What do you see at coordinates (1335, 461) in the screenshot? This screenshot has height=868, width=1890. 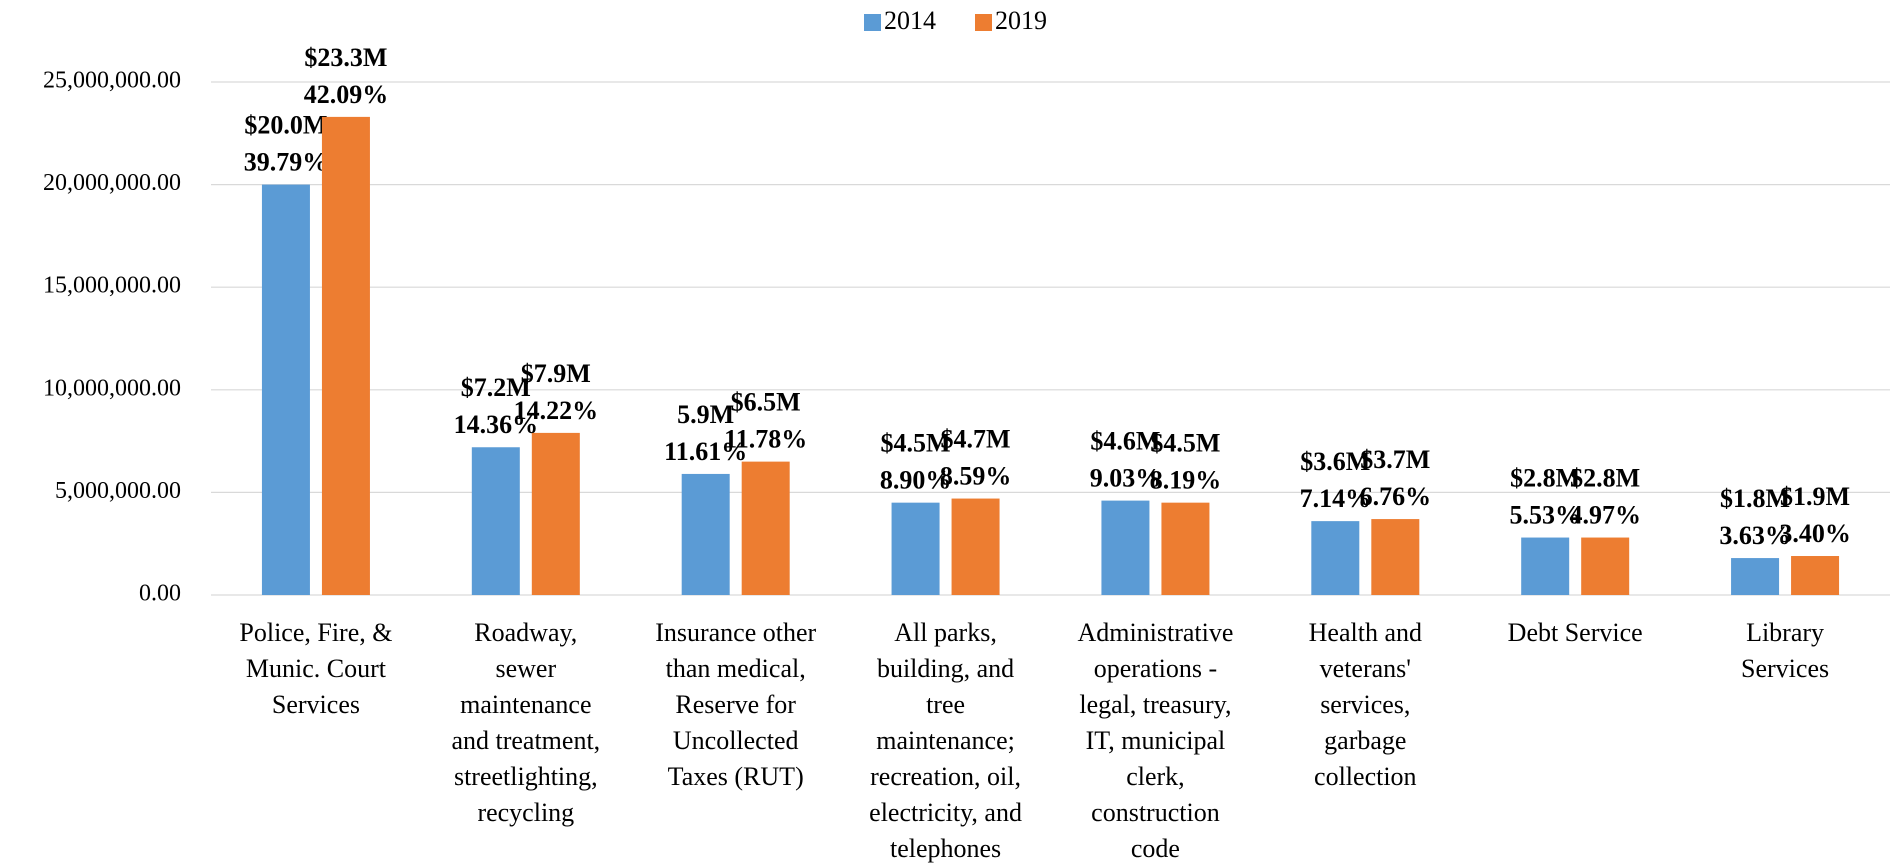 I see `value-label: $3.6M` at bounding box center [1335, 461].